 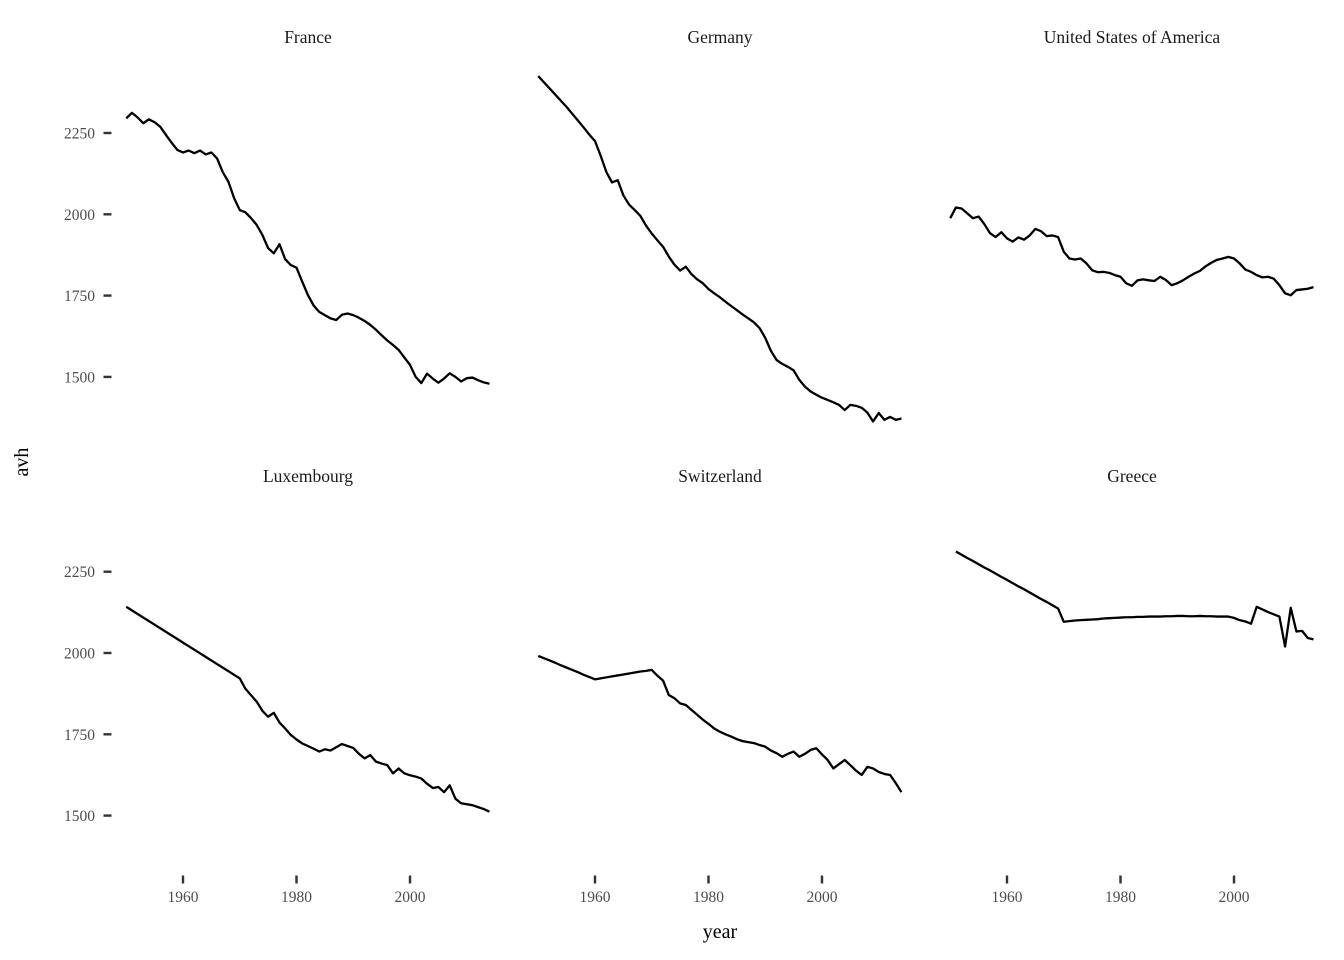 What do you see at coordinates (720, 476) in the screenshot?
I see `facet-title-switzerland: Switzerland` at bounding box center [720, 476].